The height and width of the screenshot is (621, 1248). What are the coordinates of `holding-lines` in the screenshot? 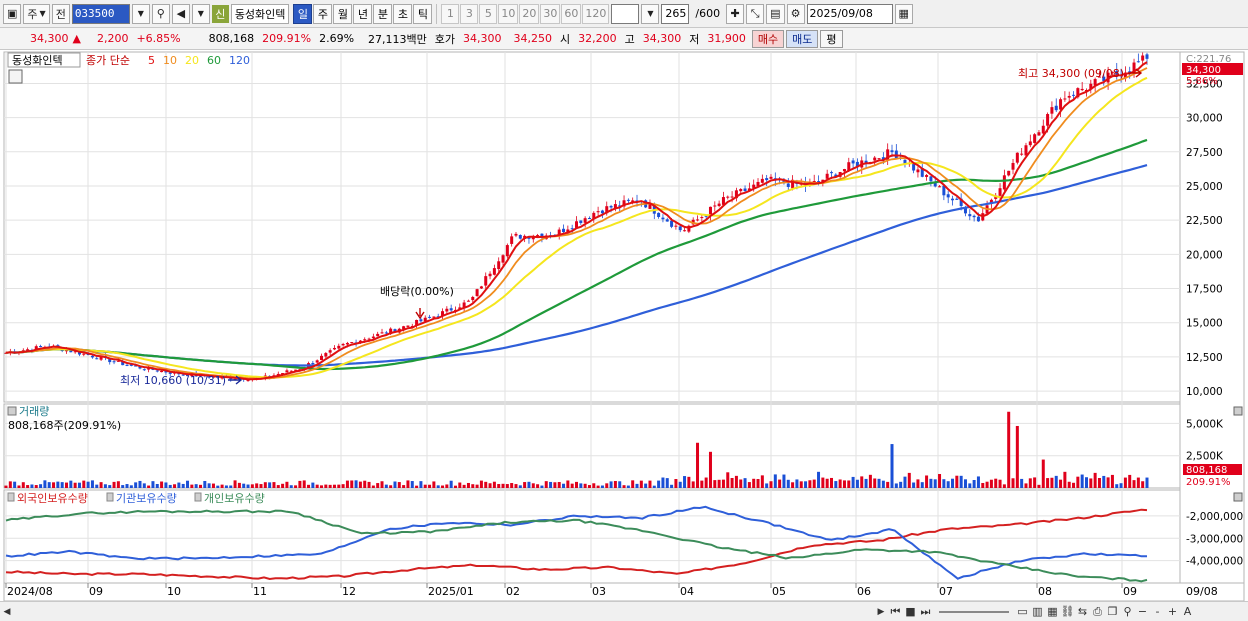 It's located at (576, 544).